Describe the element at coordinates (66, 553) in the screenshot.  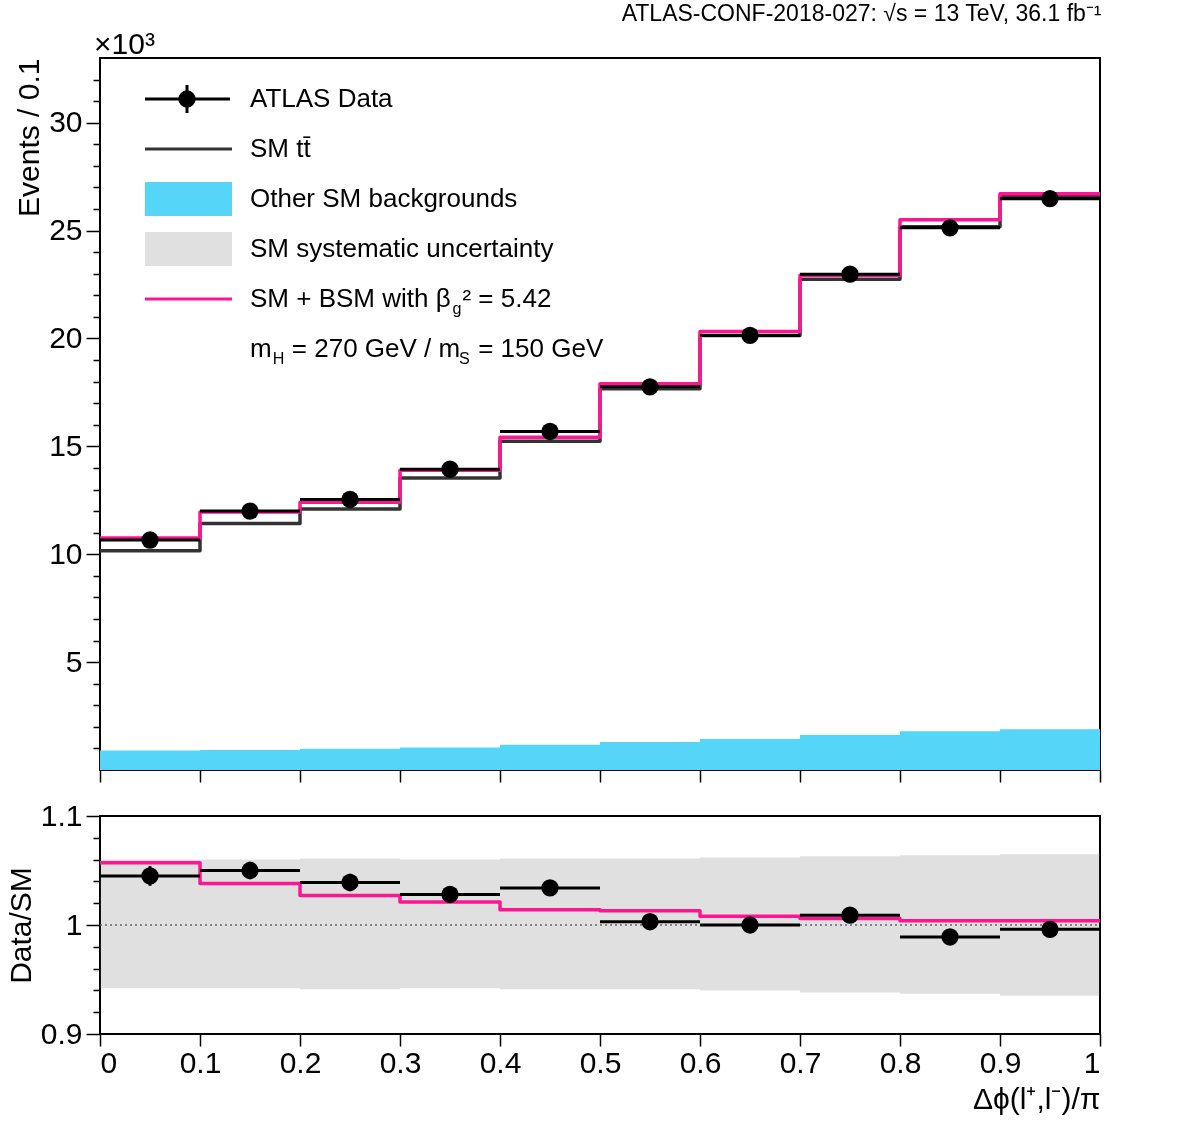
I see `y-tick-label: 10` at that location.